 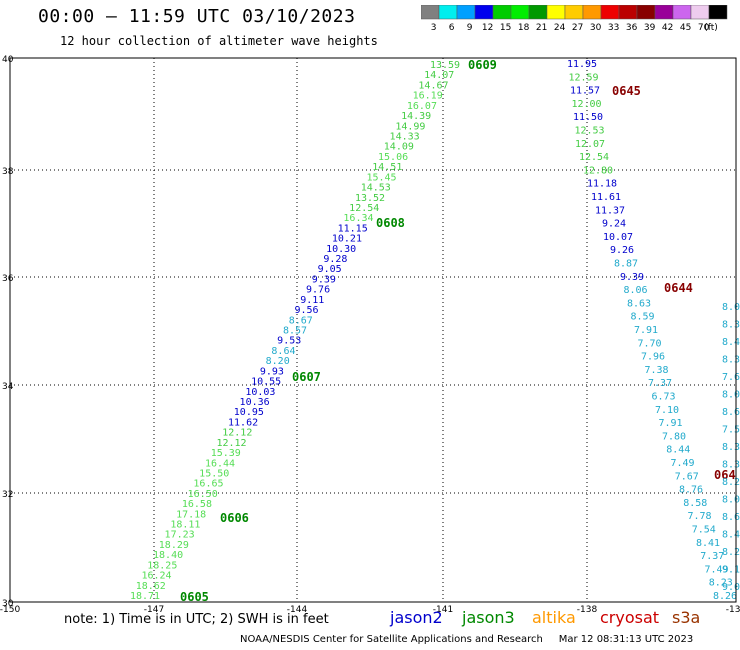 What do you see at coordinates (185, 525) in the screenshot?
I see `swh-value: 18.11` at bounding box center [185, 525].